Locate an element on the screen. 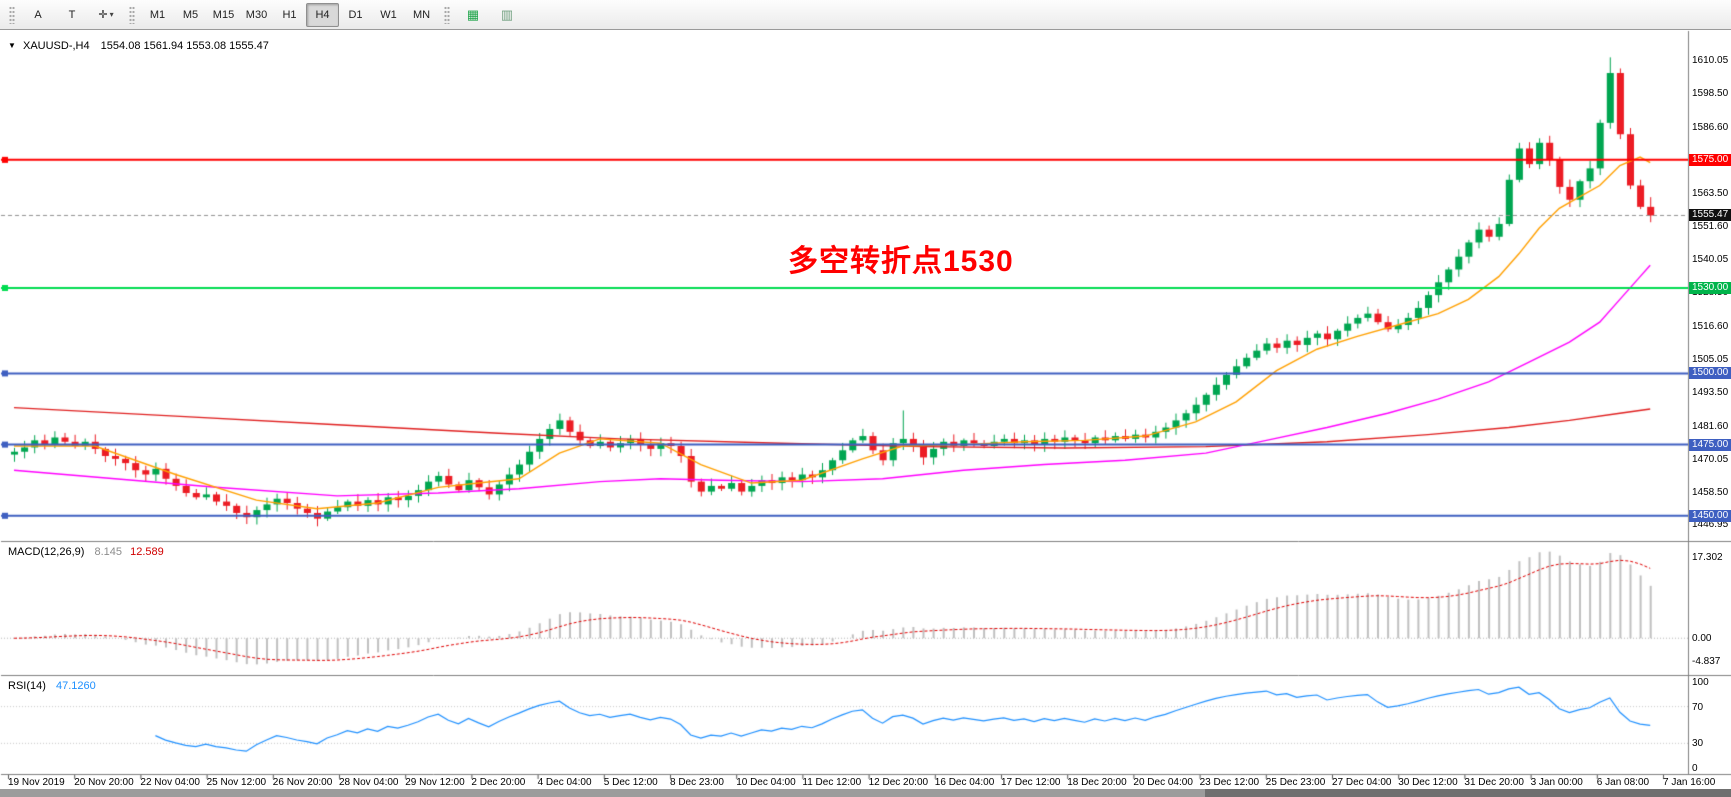 The width and height of the screenshot is (1731, 797). timeframe-m1-button: M1 is located at coordinates (157, 14).